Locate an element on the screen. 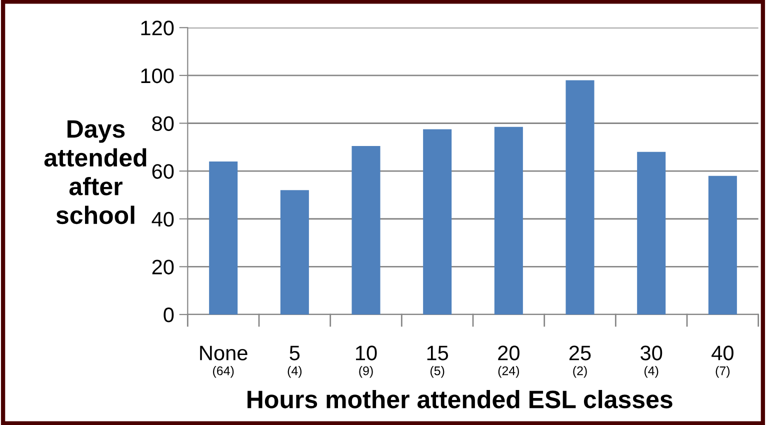 Image resolution: width=766 pixels, height=425 pixels. category-label: 20 (24) is located at coordinates (509, 362).